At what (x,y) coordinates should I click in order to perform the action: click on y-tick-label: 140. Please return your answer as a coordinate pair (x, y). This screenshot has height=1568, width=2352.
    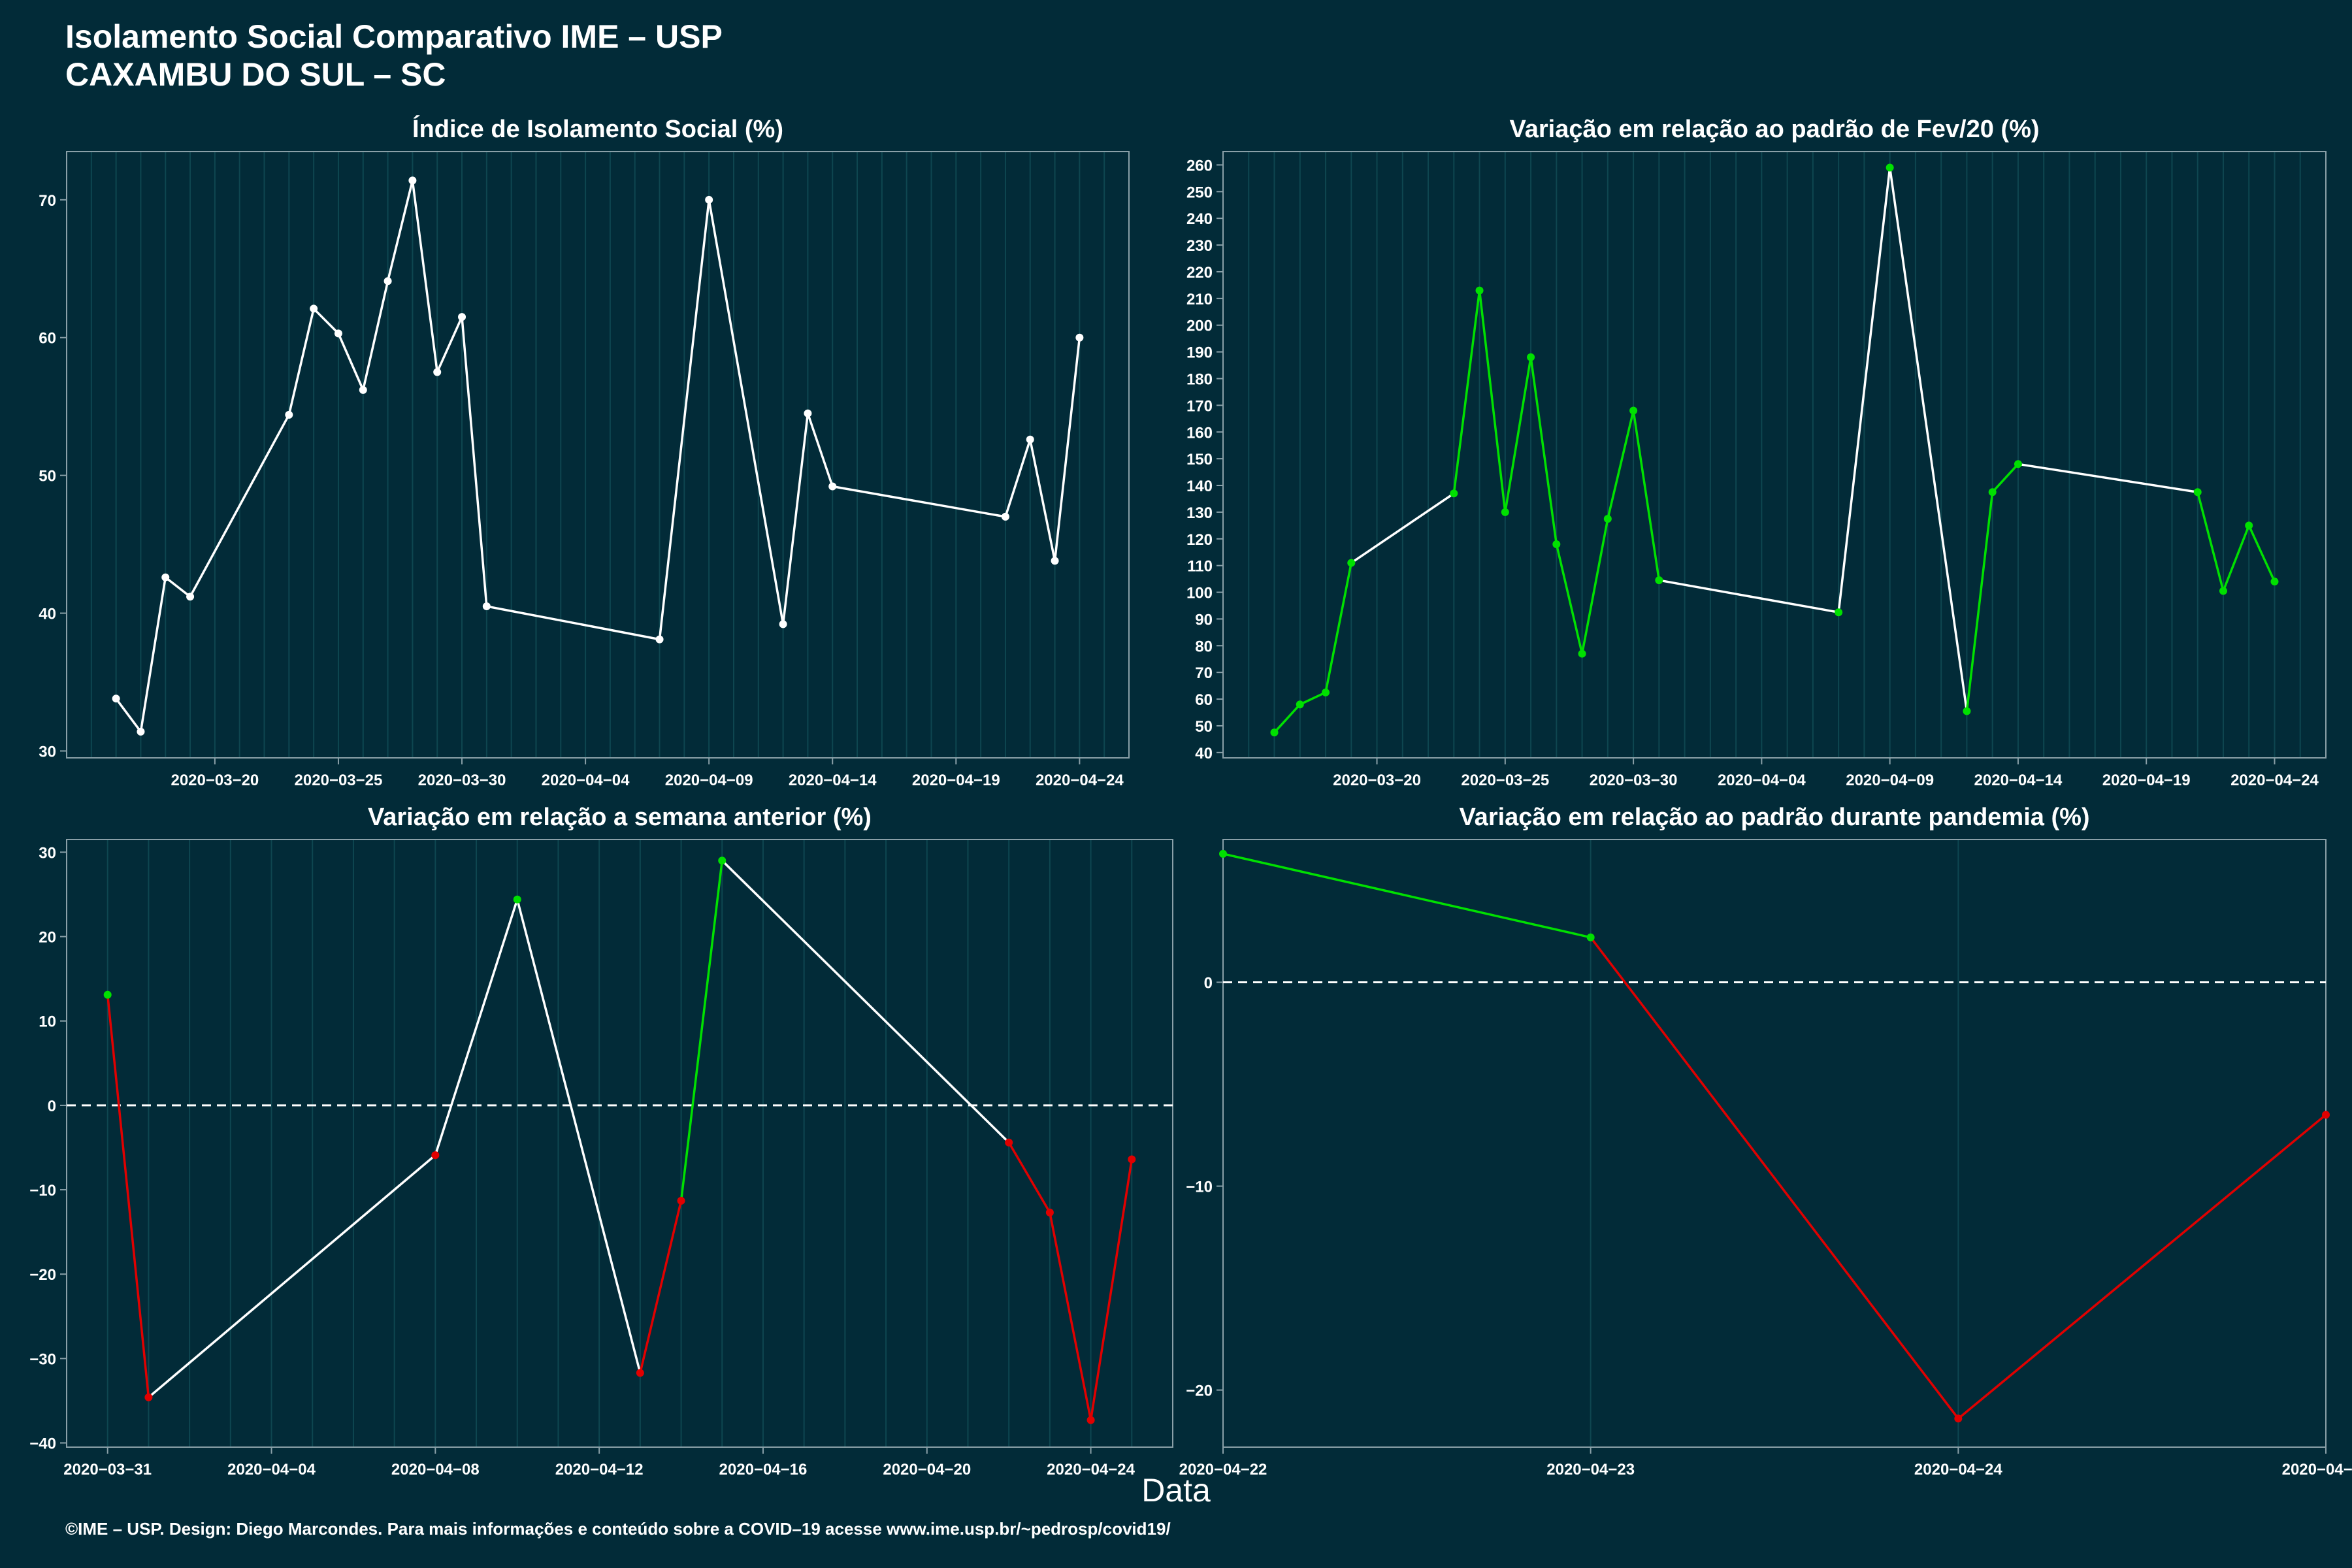
    Looking at the image, I should click on (1199, 486).